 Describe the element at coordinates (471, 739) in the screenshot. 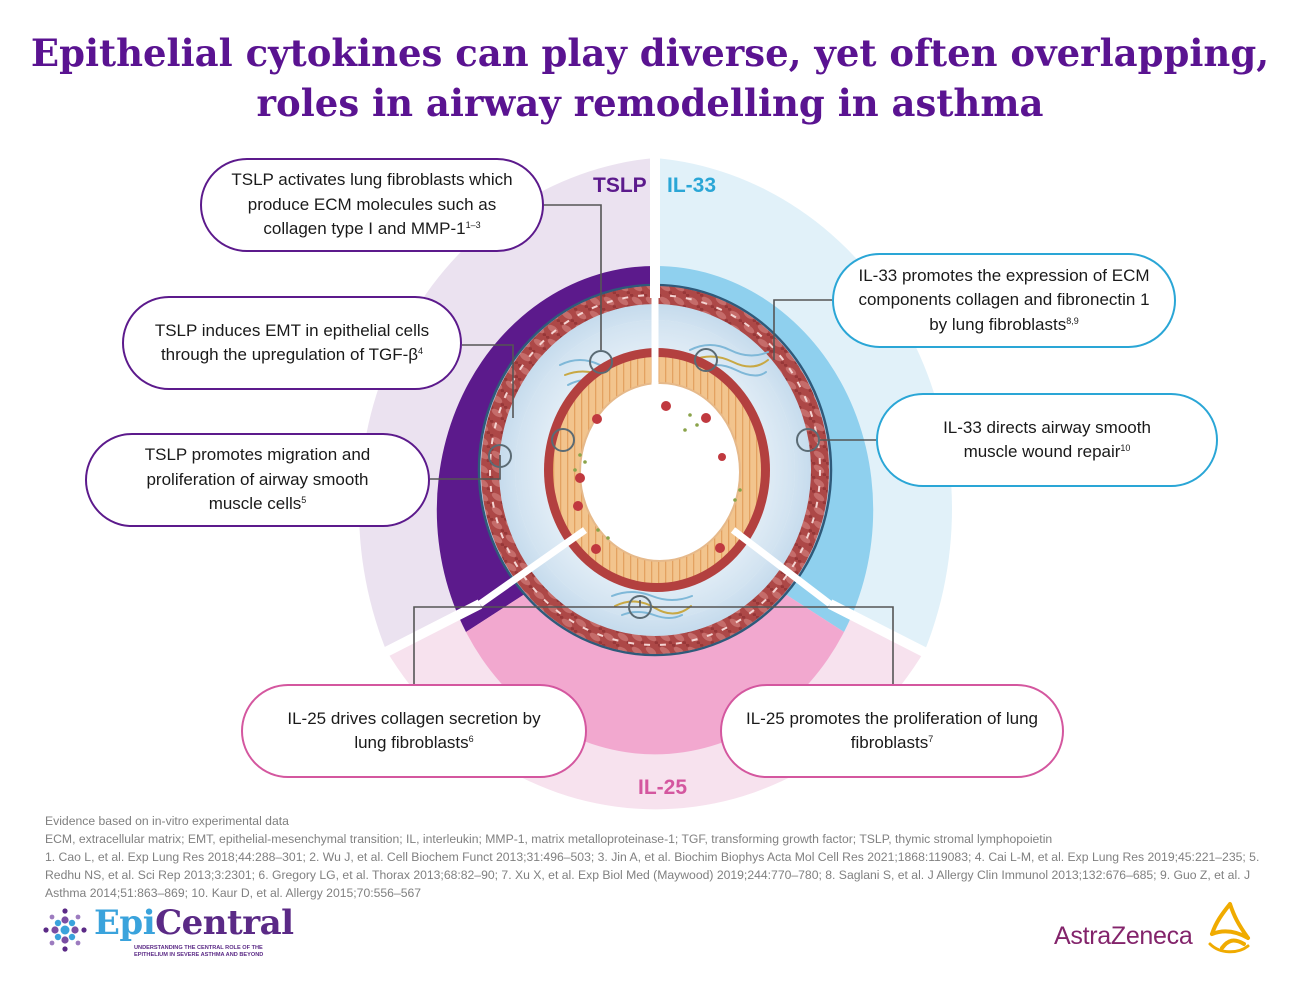

I see `callout-ref: 6` at that location.